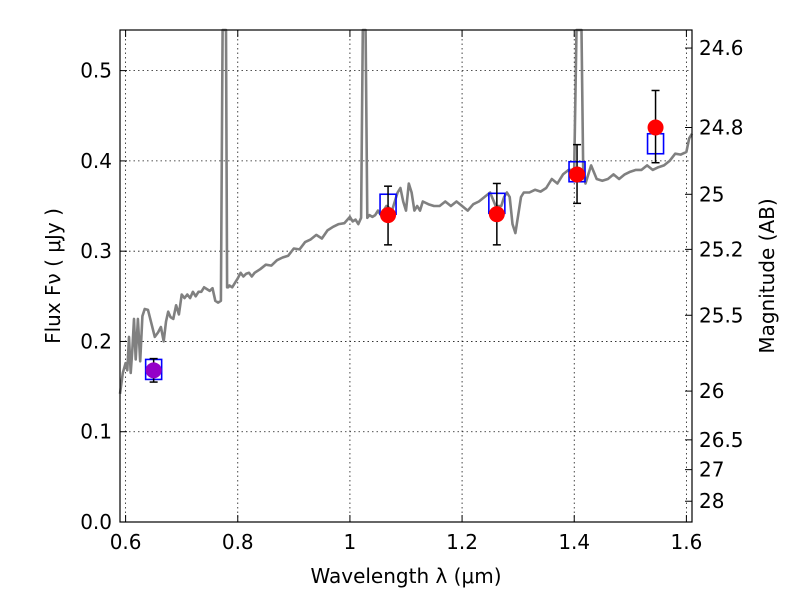 This screenshot has width=800, height=600. I want to click on y-tick-label: 0.3, so click(96, 251).